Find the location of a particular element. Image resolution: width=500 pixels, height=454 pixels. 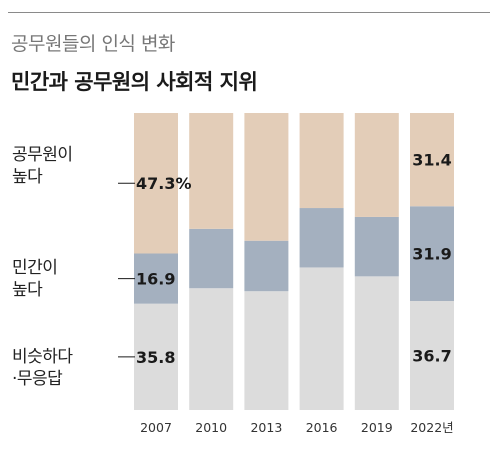

x-tick-label-4: 2019 is located at coordinates (377, 427).